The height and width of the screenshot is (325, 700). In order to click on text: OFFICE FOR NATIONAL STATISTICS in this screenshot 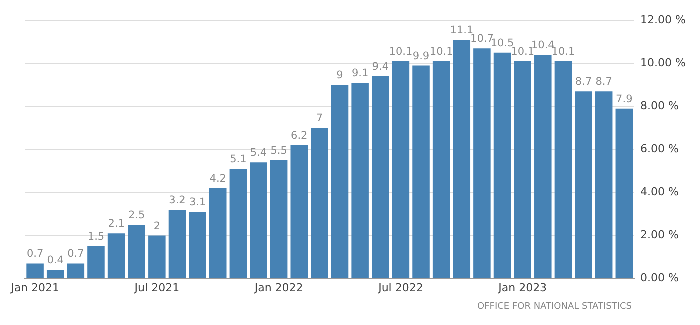, I will do `click(554, 307)`.